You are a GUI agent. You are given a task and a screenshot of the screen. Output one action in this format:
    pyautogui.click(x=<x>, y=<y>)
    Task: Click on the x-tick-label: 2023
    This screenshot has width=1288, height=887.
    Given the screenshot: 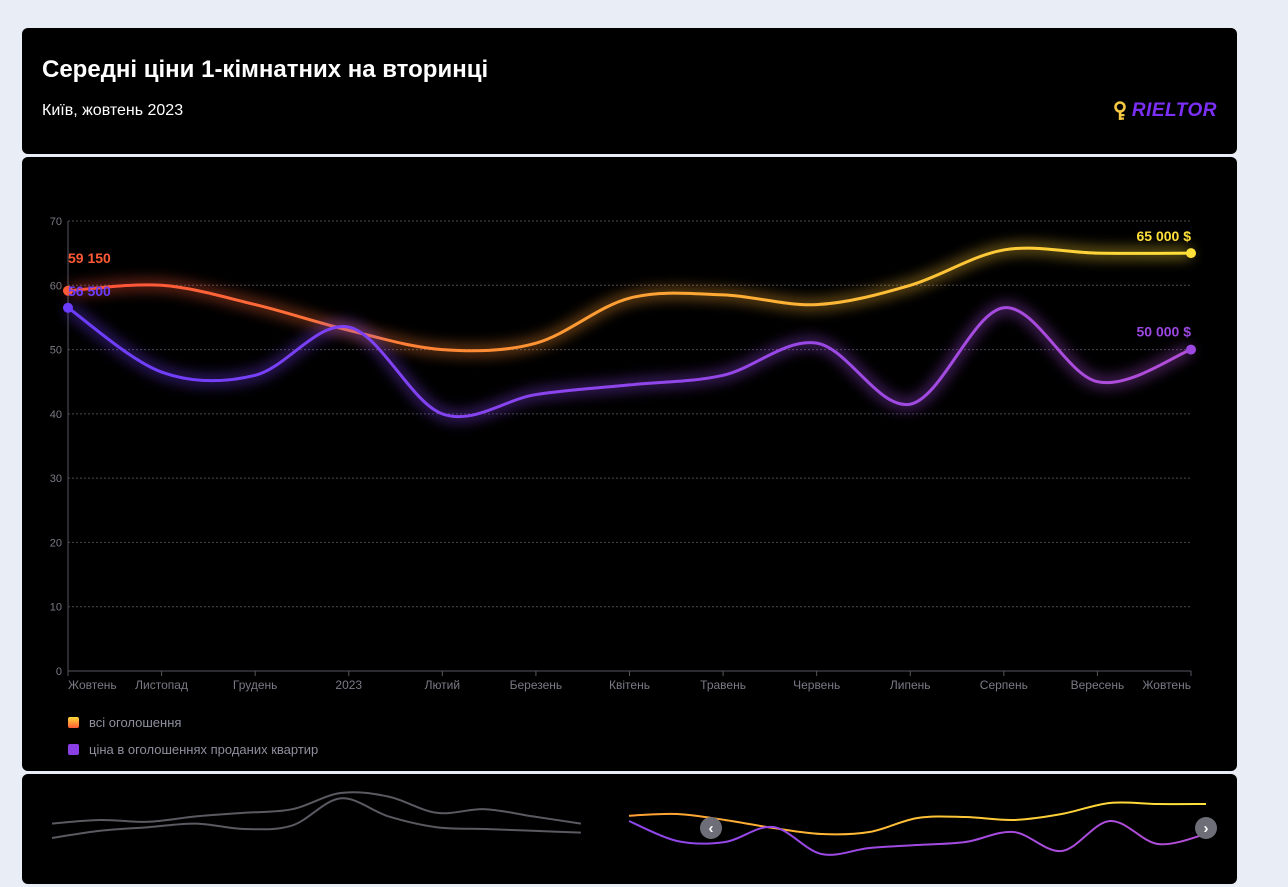 What is the action you would take?
    pyautogui.click(x=348, y=685)
    